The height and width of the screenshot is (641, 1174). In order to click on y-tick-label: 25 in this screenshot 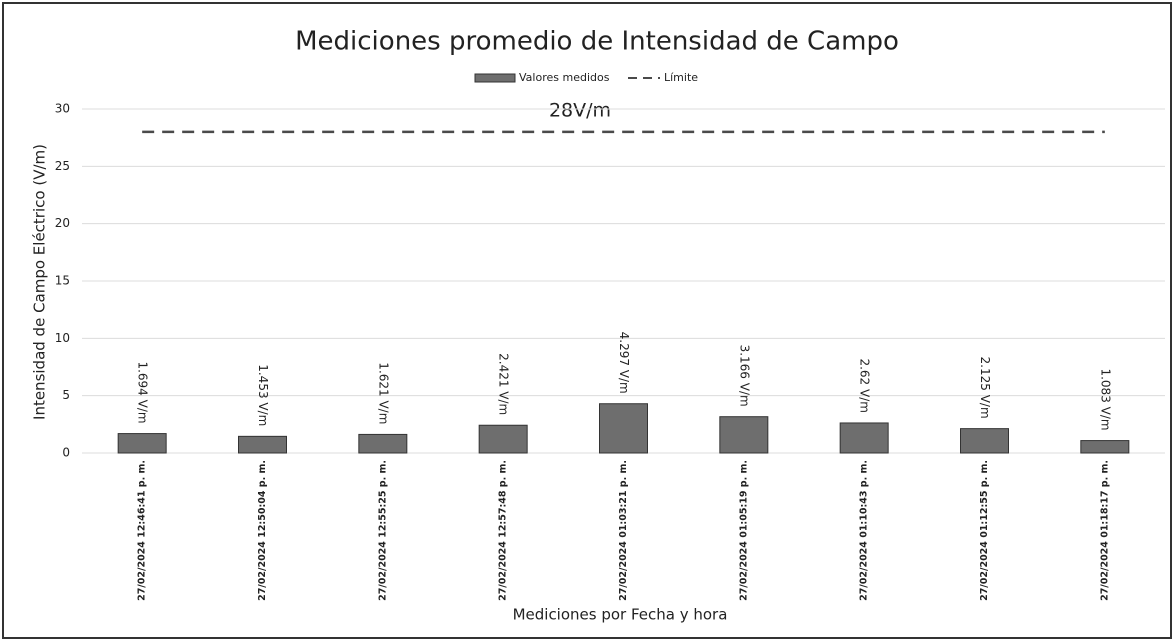, I will do `click(62, 166)`.